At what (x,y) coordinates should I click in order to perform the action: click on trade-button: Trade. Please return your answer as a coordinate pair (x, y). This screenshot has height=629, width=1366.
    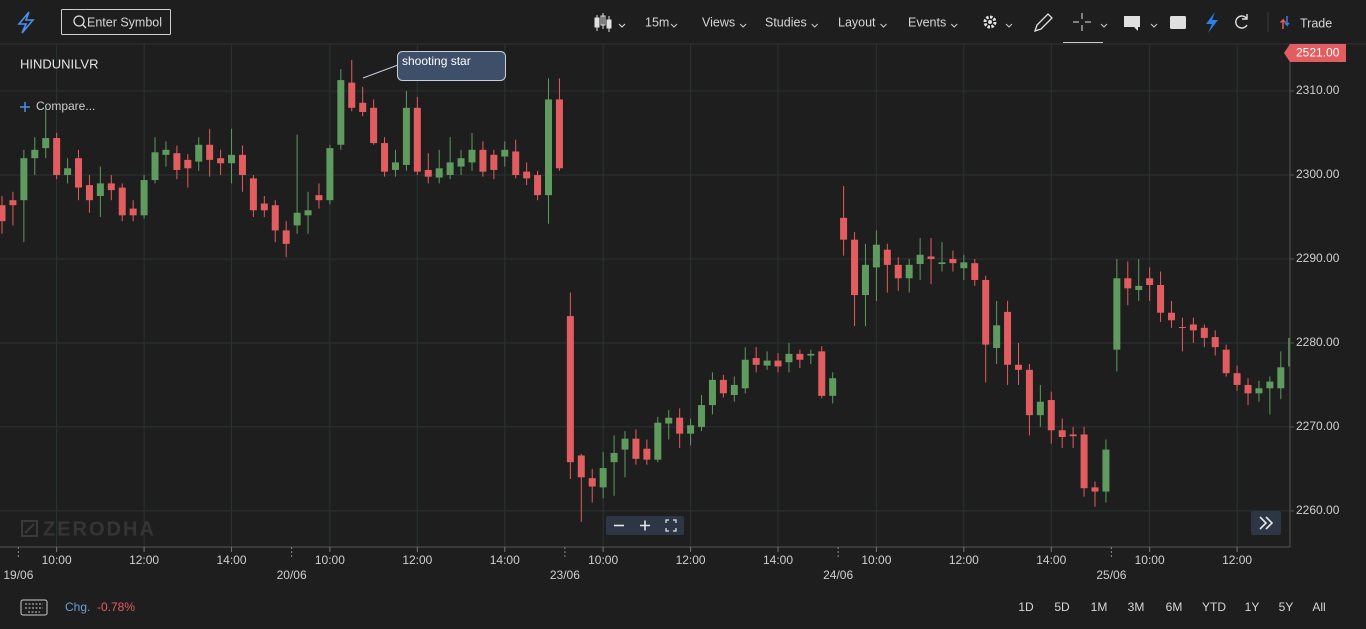
    Looking at the image, I should click on (1316, 23).